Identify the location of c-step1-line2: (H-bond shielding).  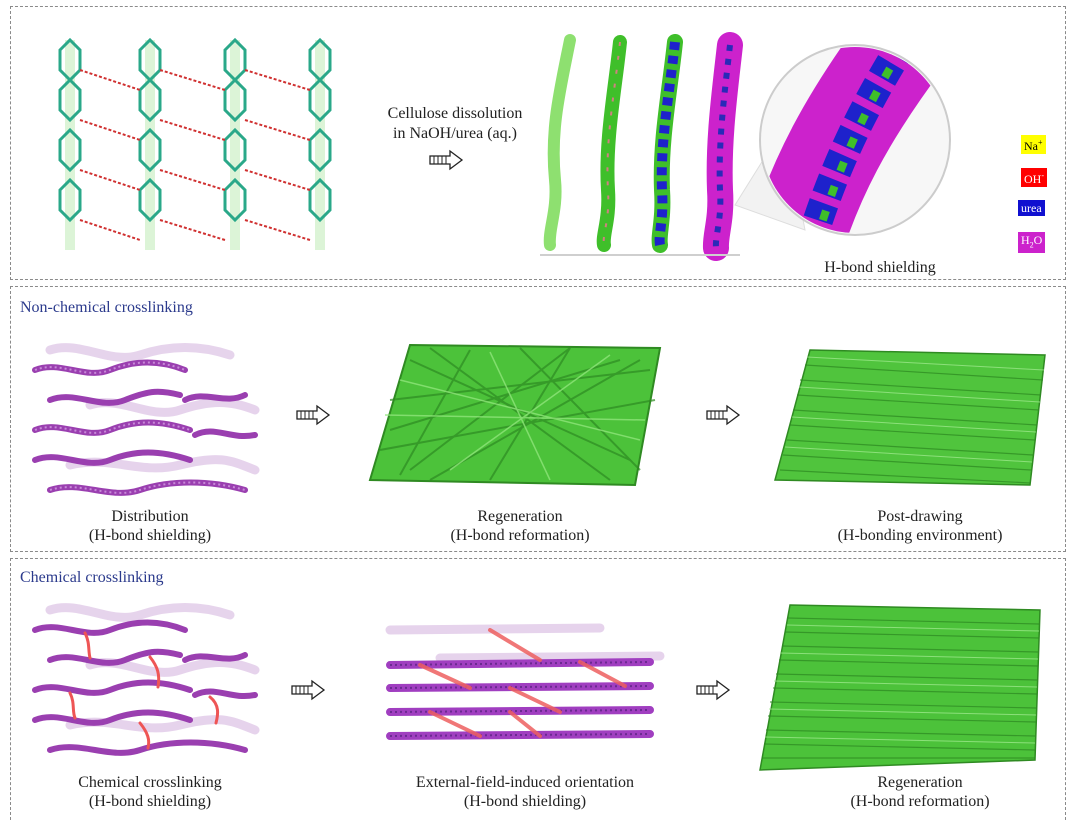
(150, 801).